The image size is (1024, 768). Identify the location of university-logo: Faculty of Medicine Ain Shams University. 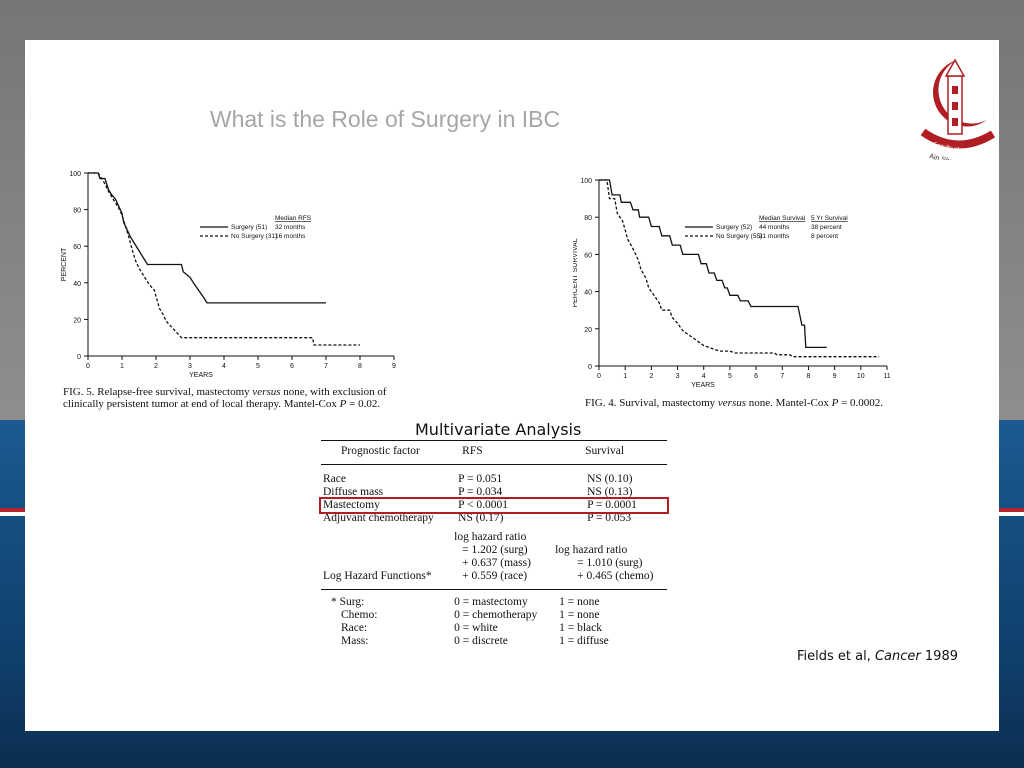
(958, 109).